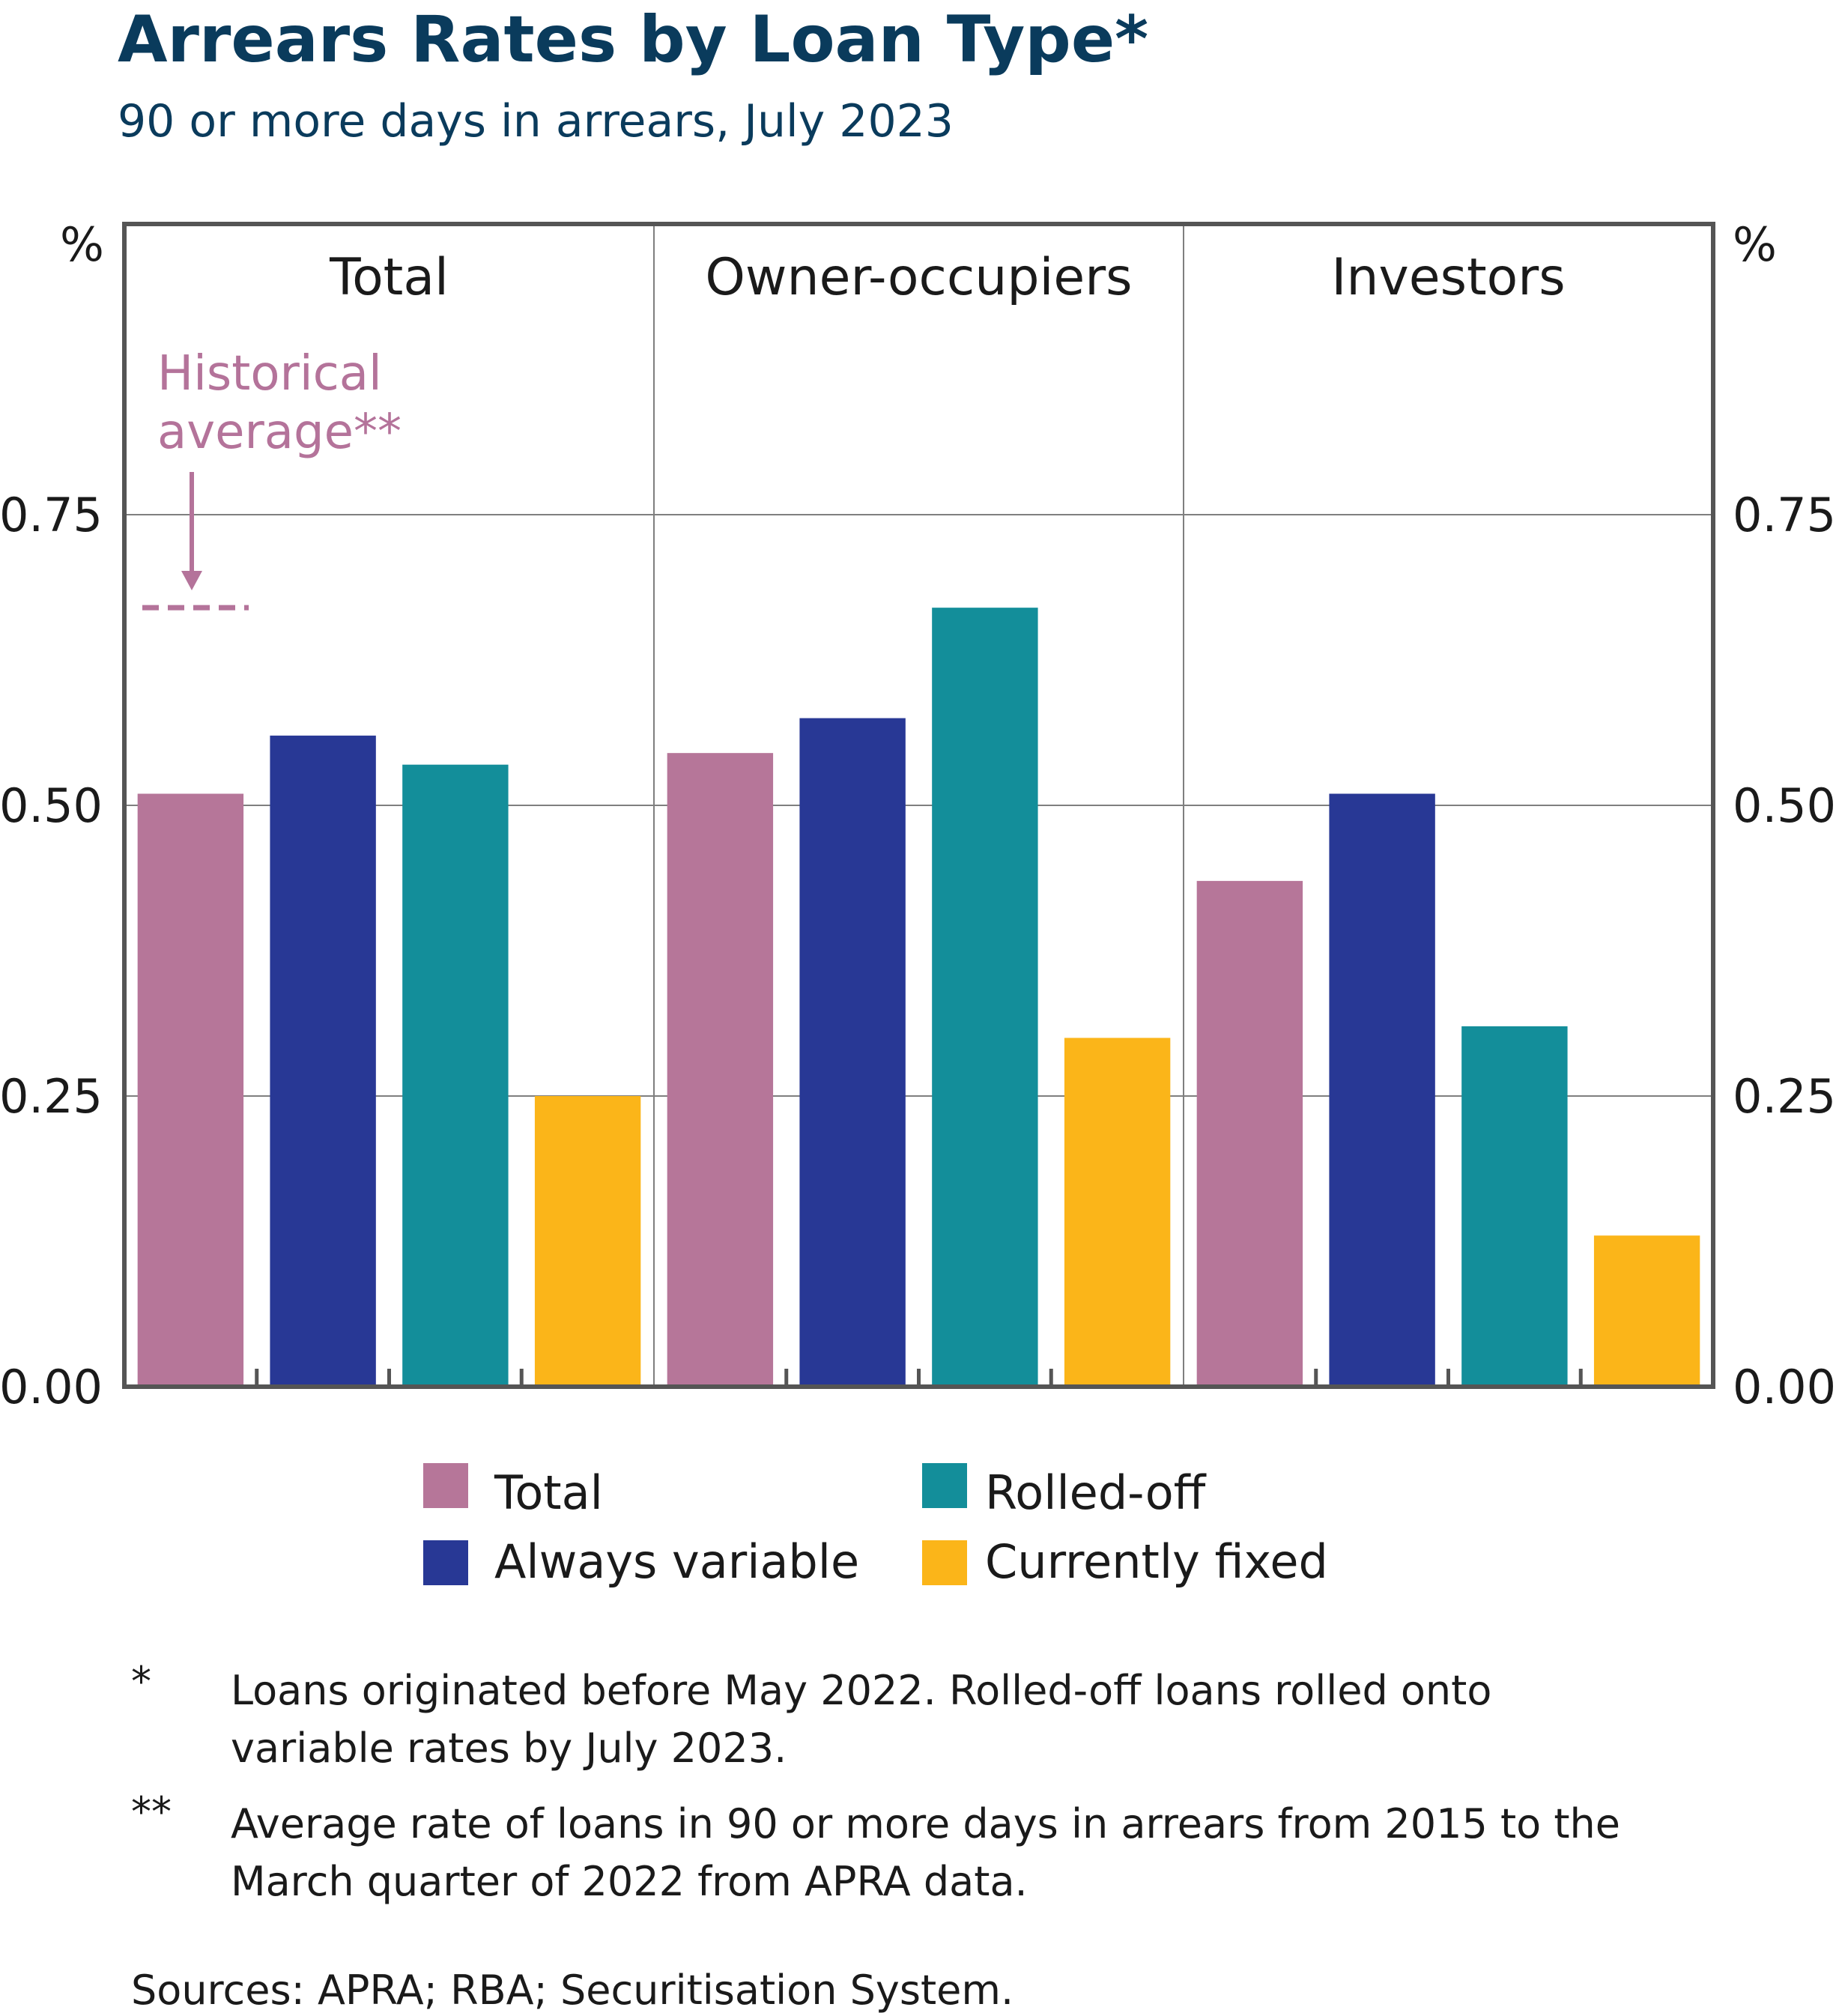 The width and height of the screenshot is (1836, 2016). Describe the element at coordinates (918, 277) in the screenshot. I see `panel-label-owner-occupiers: Owner-occupiers` at that location.